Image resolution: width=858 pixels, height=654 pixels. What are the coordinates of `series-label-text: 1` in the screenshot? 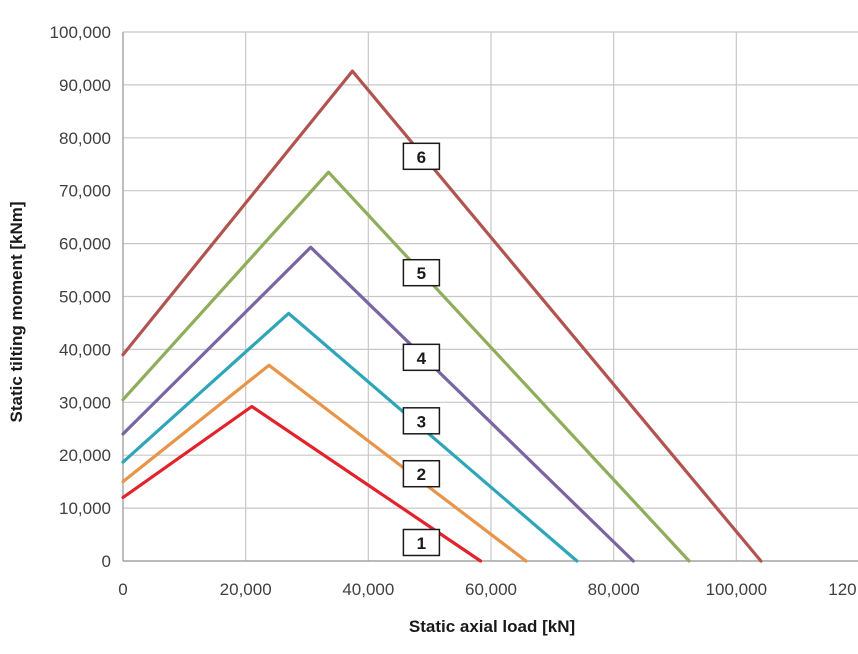 It's located at (421, 543).